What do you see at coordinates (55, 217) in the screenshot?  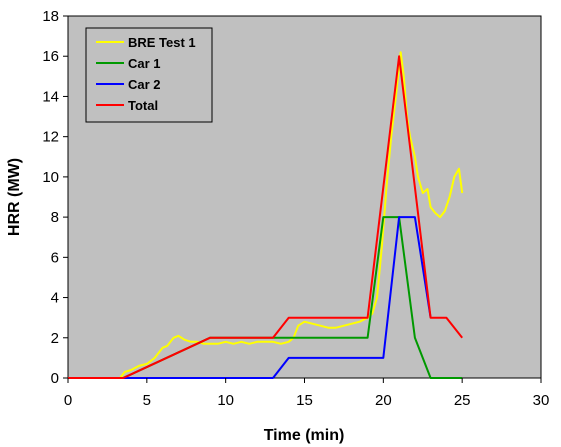 I see `y-tick-label-4: 8` at bounding box center [55, 217].